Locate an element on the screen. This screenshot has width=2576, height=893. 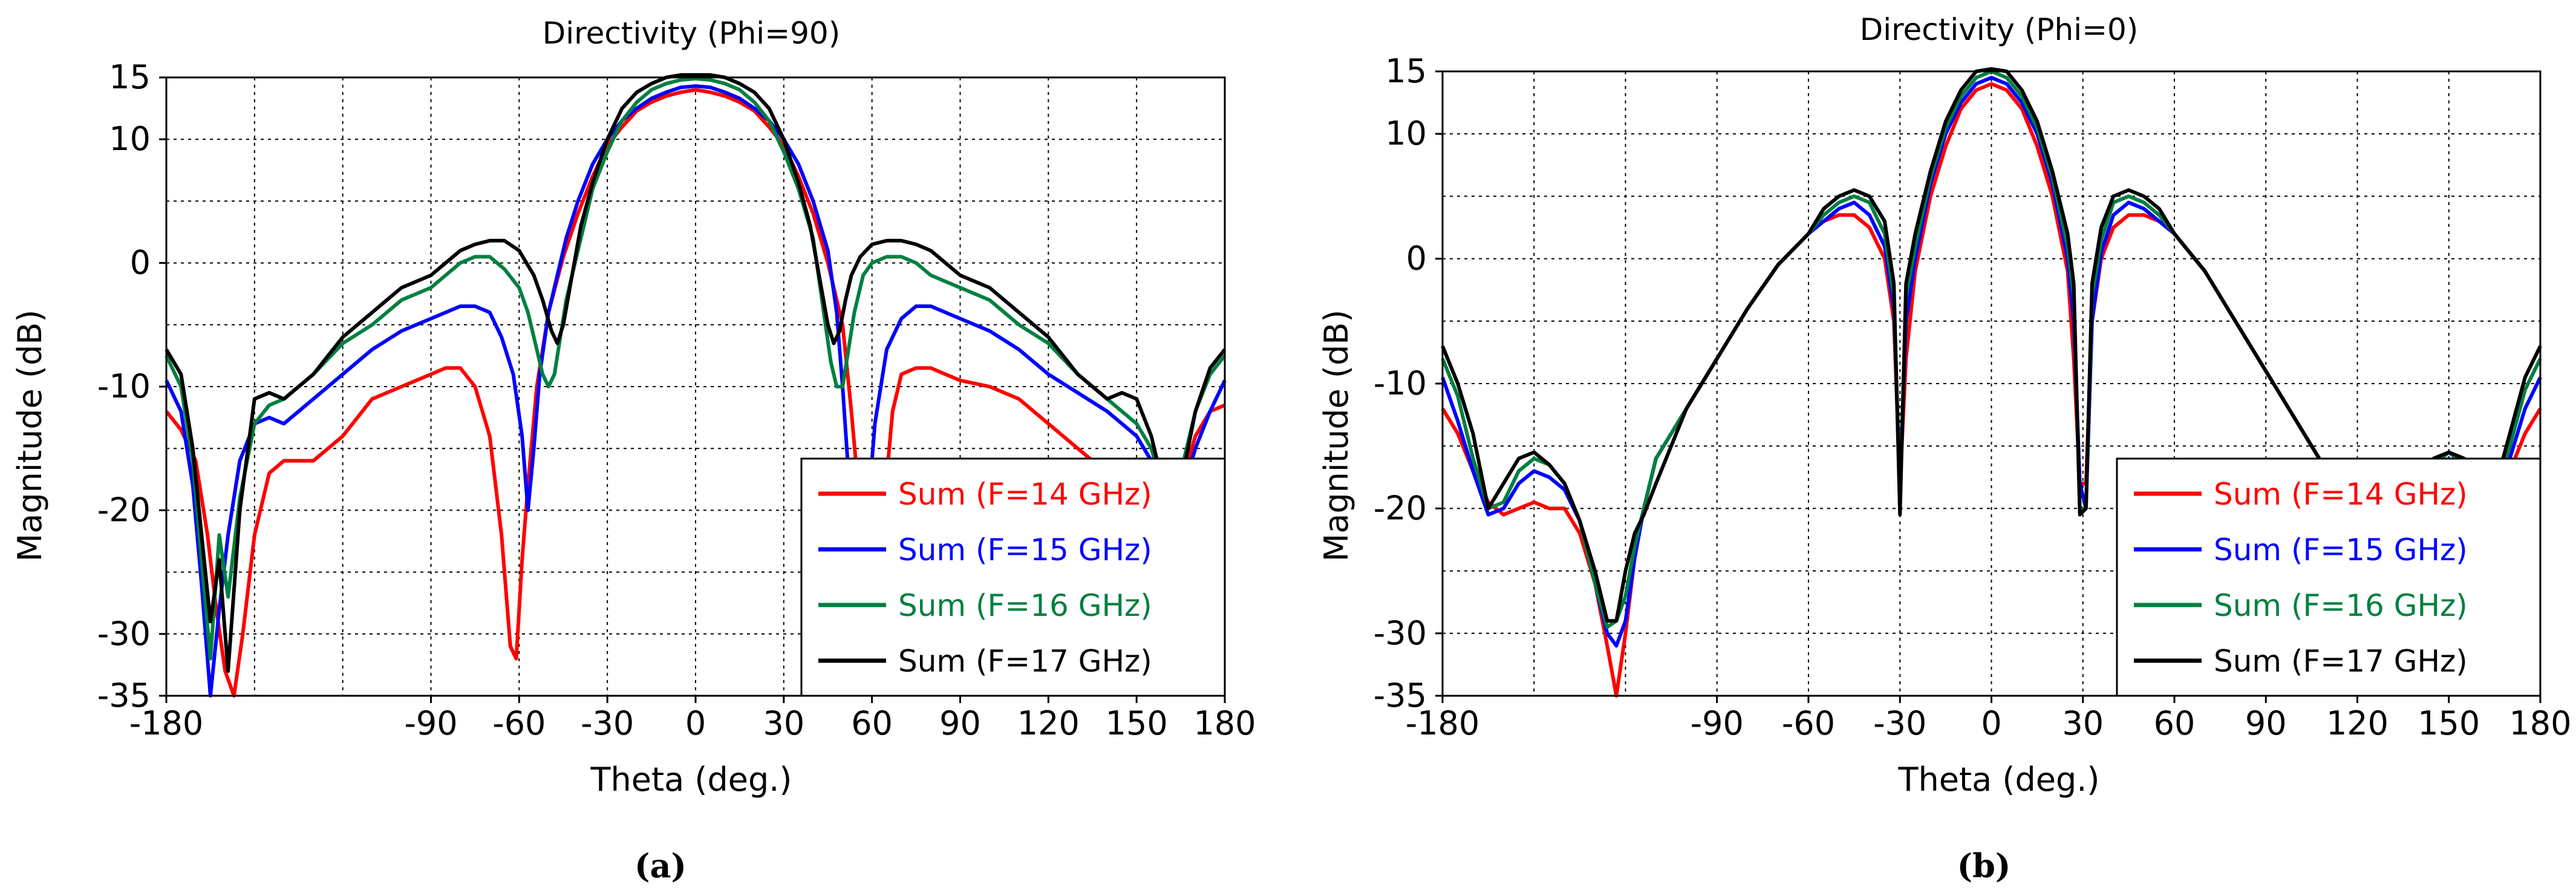
x-tick-label-b: -30 is located at coordinates (1900, 723).